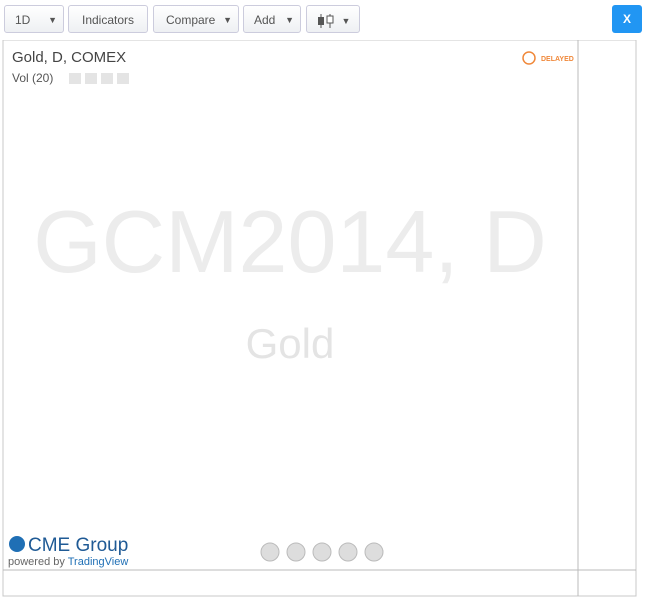 The height and width of the screenshot is (604, 647). Describe the element at coordinates (23, 20) in the screenshot. I see `interval-label: 1D` at that location.